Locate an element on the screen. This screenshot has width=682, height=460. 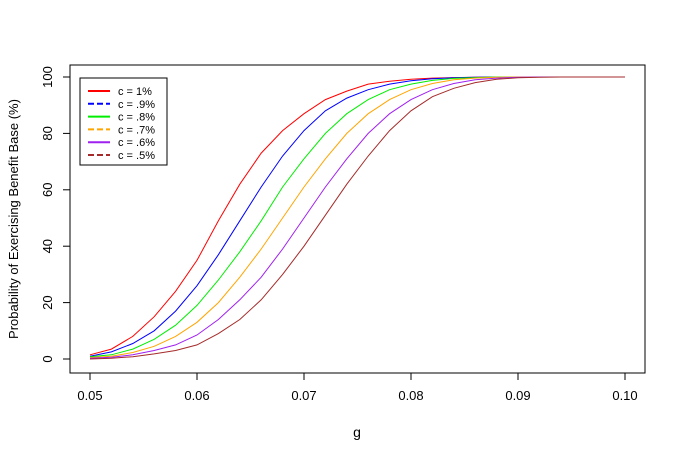
x-tick-label: 0.08 is located at coordinates (410, 395).